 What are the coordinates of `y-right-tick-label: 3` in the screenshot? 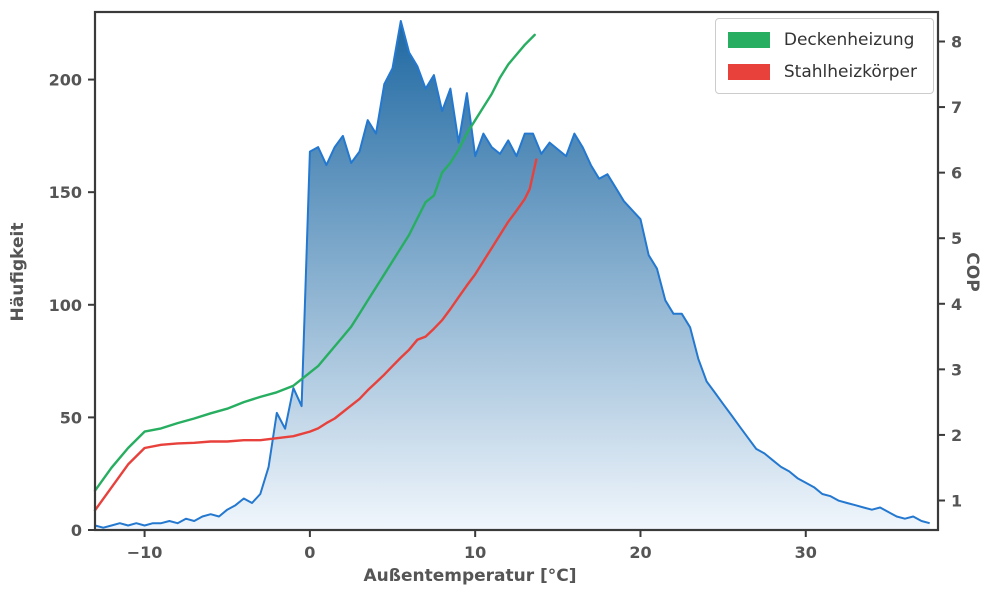 It's located at (956, 369).